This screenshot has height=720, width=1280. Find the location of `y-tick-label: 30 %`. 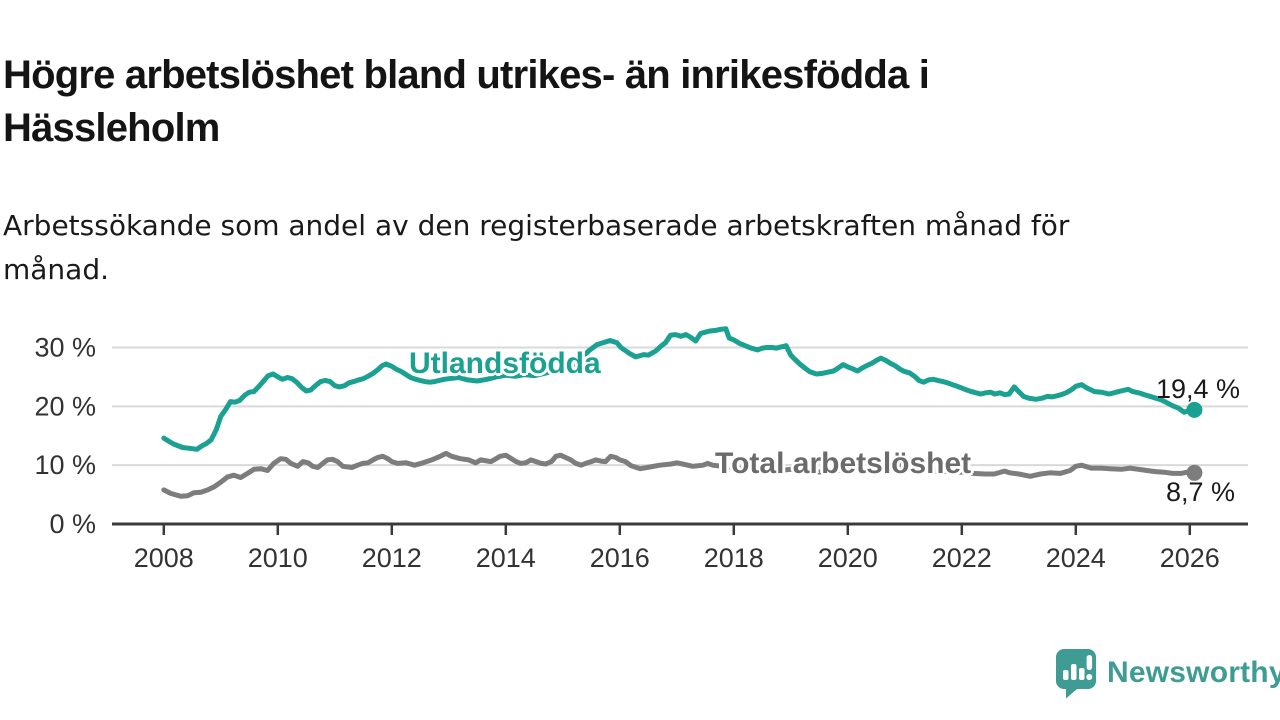

y-tick-label: 30 % is located at coordinates (65, 348).